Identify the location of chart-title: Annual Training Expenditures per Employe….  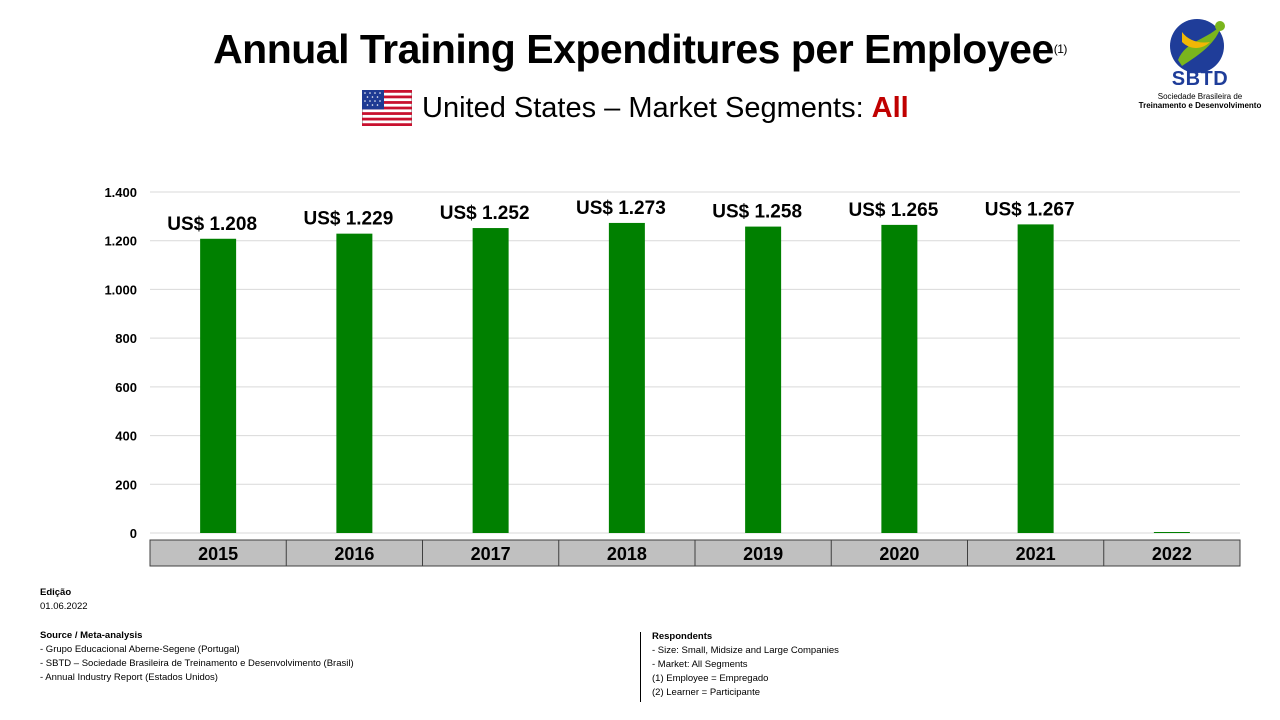
(640, 49).